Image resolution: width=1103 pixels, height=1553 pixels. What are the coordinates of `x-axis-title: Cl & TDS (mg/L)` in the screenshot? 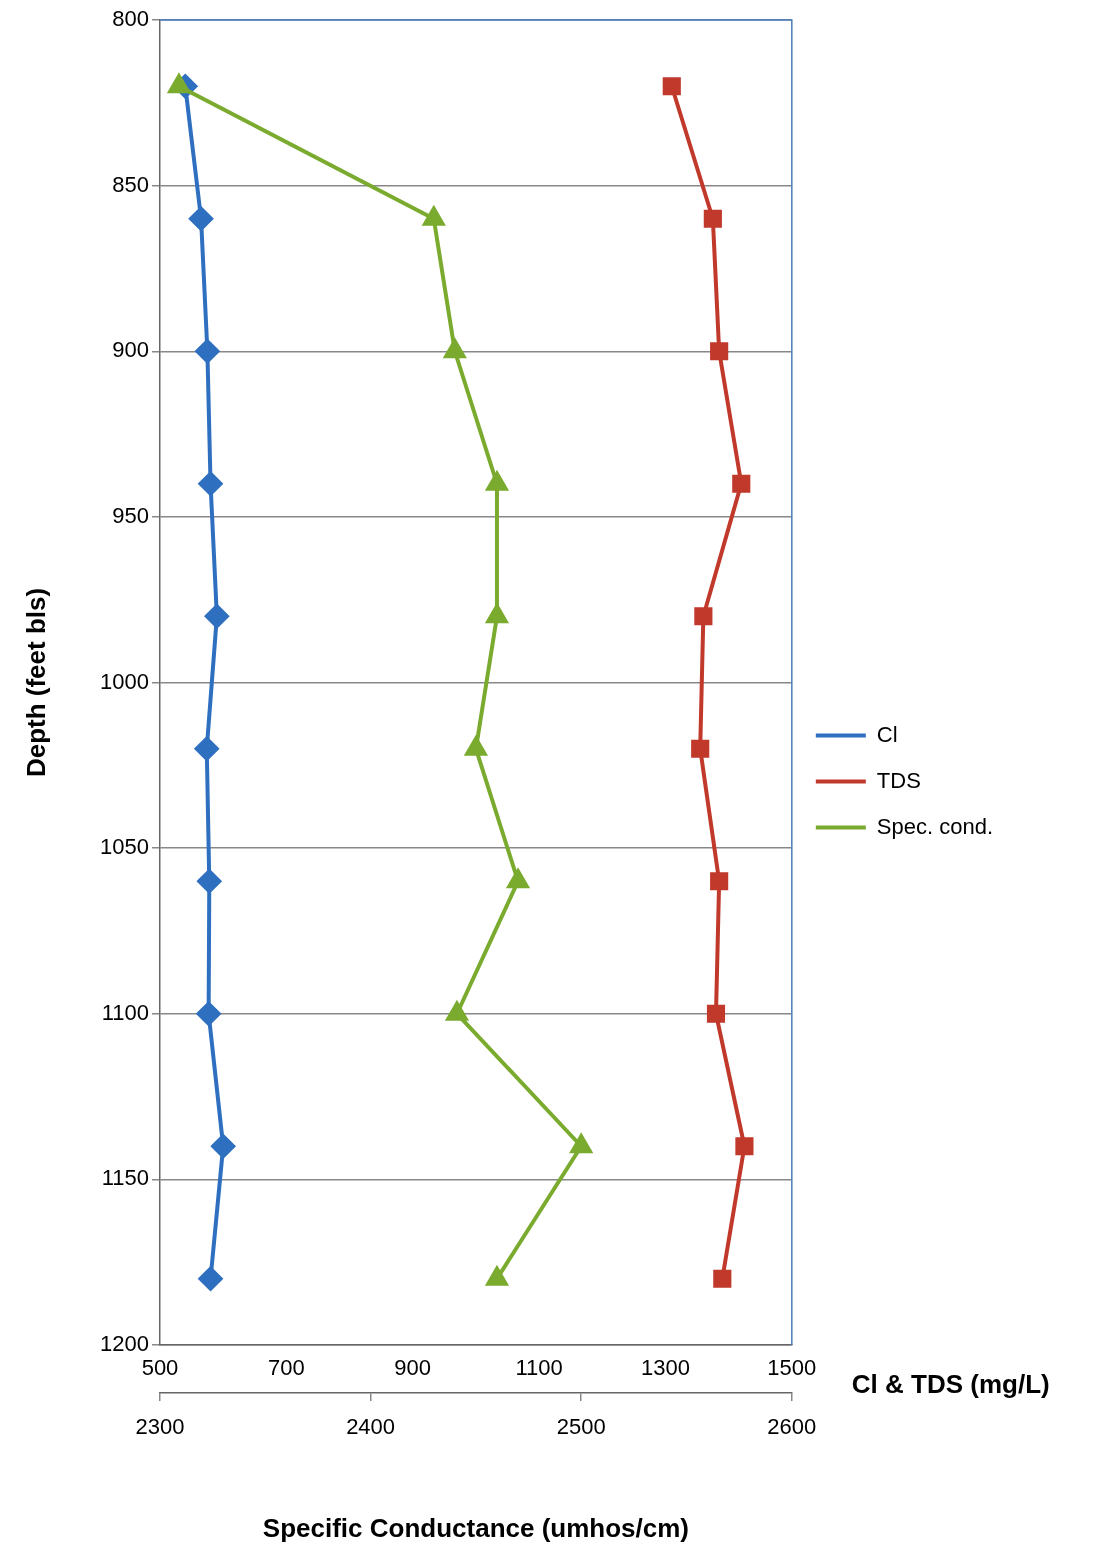 It's located at (950, 1384).